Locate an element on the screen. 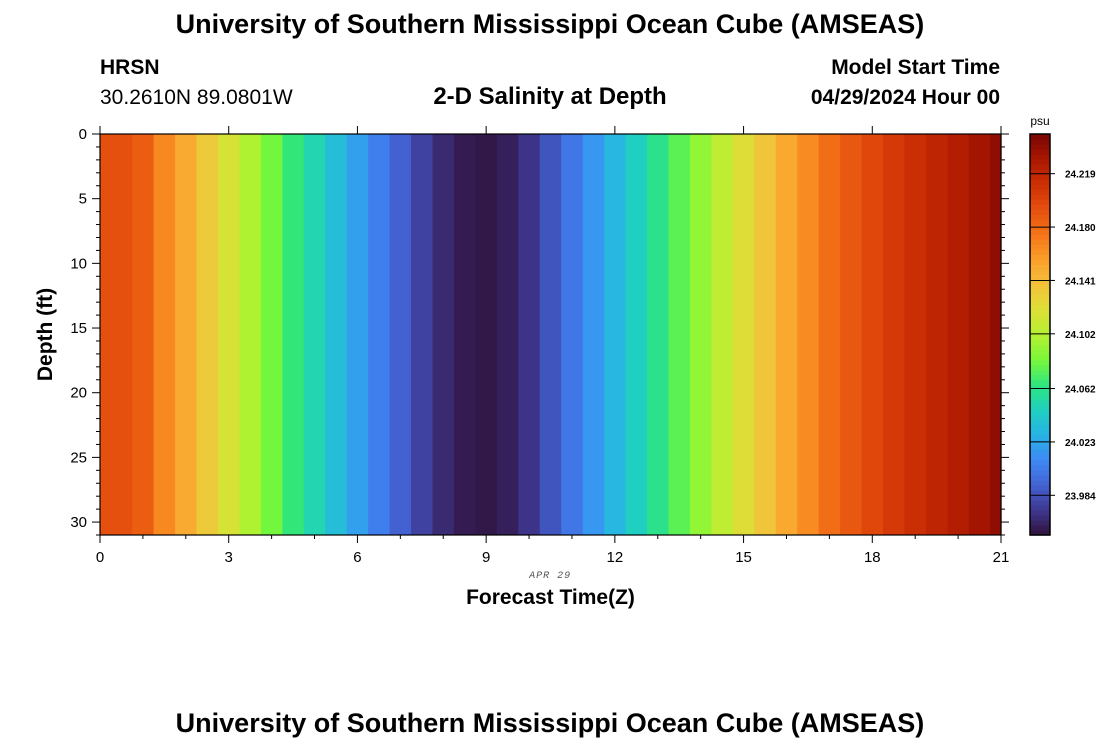 The width and height of the screenshot is (1100, 750). colorbar-tick-label: 24.180 is located at coordinates (1080, 228).